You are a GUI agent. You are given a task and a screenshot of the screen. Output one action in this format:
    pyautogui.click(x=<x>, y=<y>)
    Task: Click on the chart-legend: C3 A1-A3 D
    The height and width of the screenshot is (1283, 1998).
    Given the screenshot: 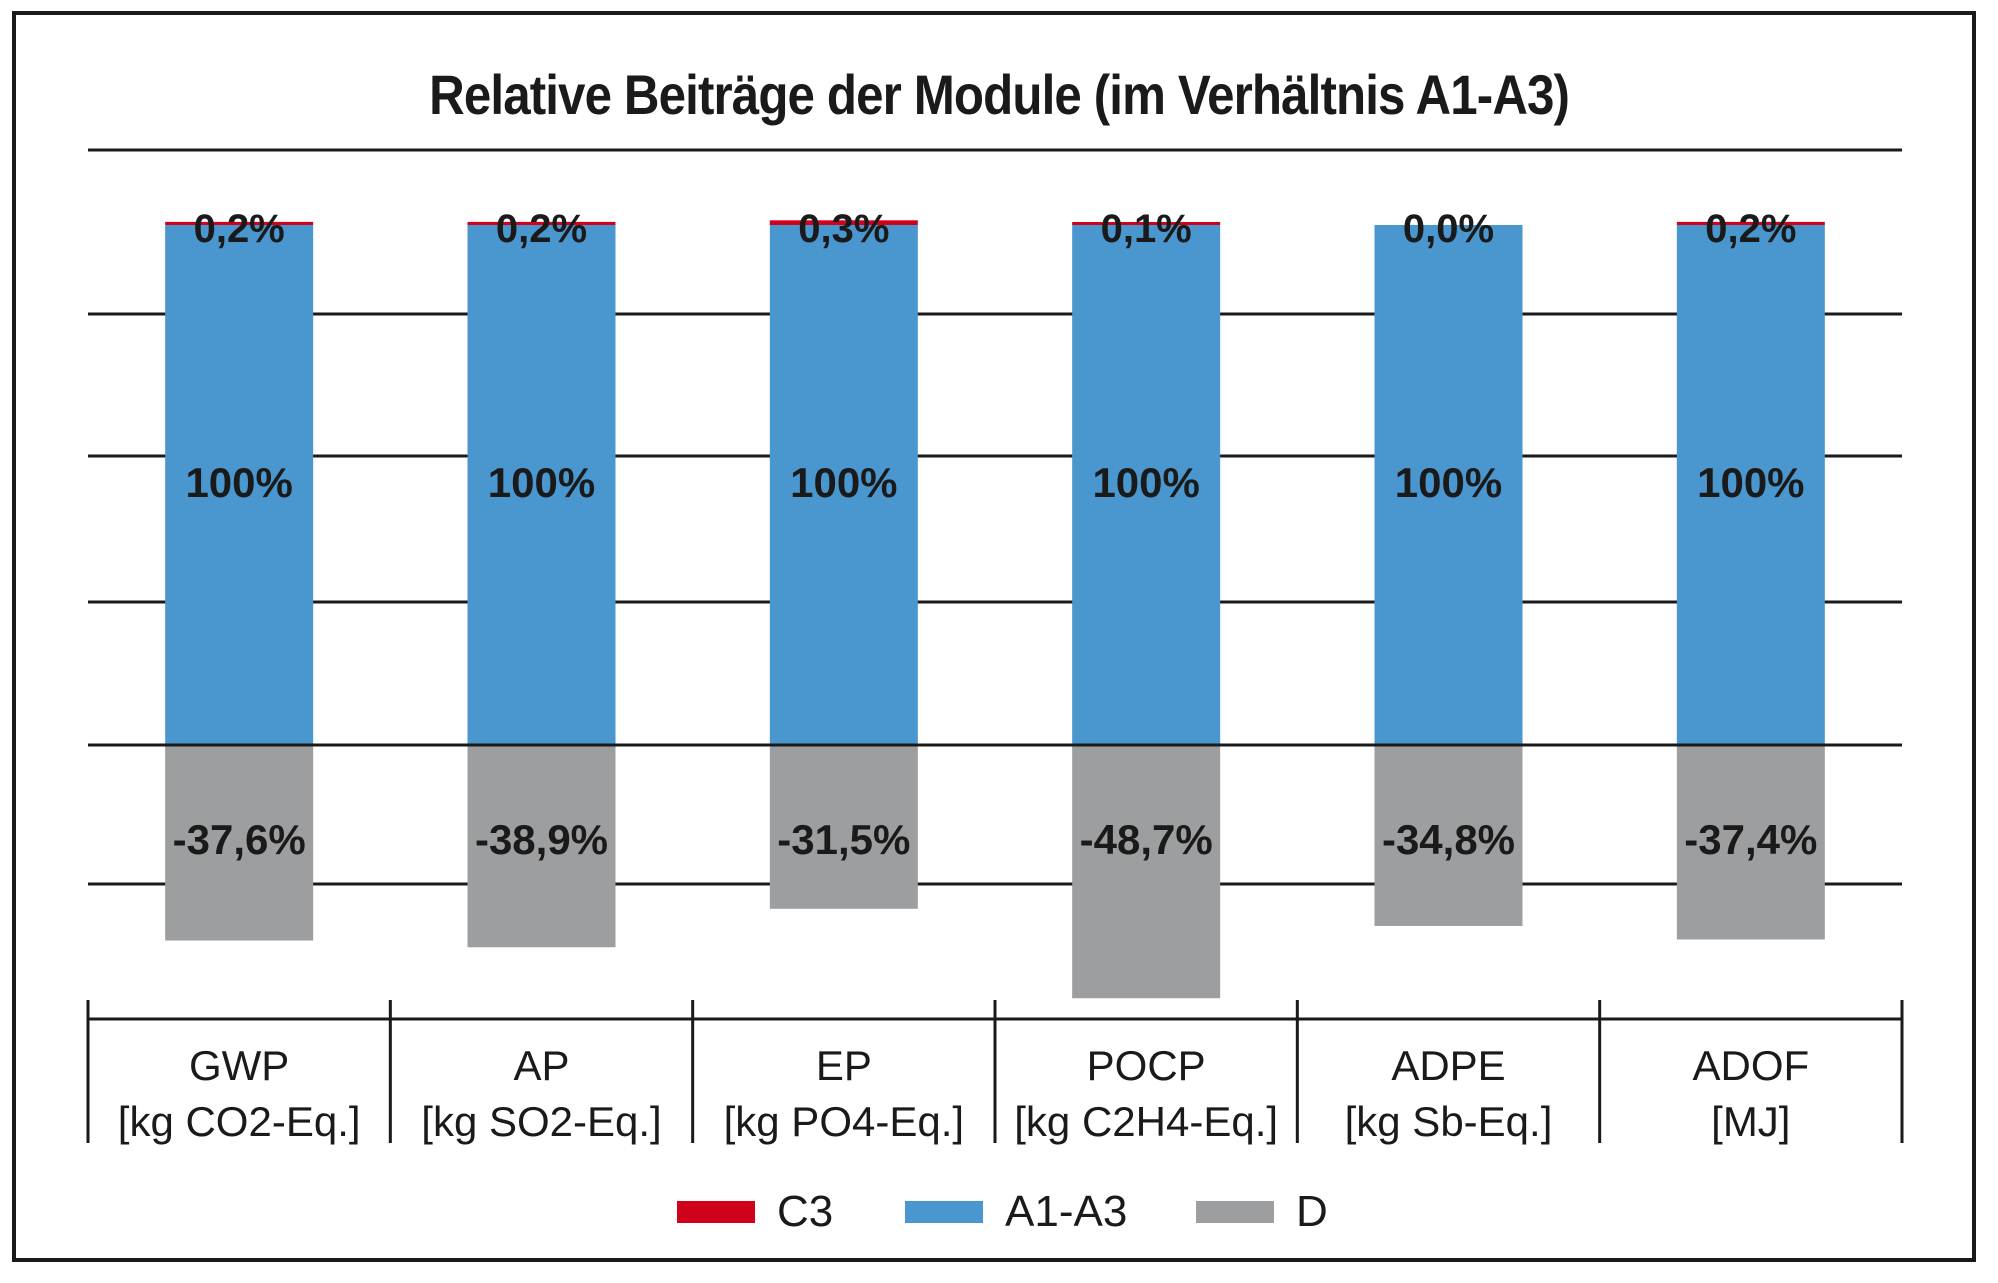 What is the action you would take?
    pyautogui.click(x=999, y=1212)
    